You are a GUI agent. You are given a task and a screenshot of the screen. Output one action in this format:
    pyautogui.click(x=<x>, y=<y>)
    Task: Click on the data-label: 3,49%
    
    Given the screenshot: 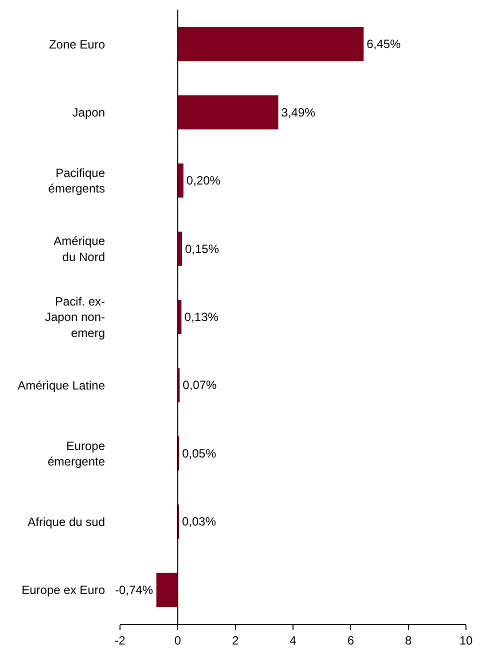 What is the action you would take?
    pyautogui.click(x=298, y=112)
    